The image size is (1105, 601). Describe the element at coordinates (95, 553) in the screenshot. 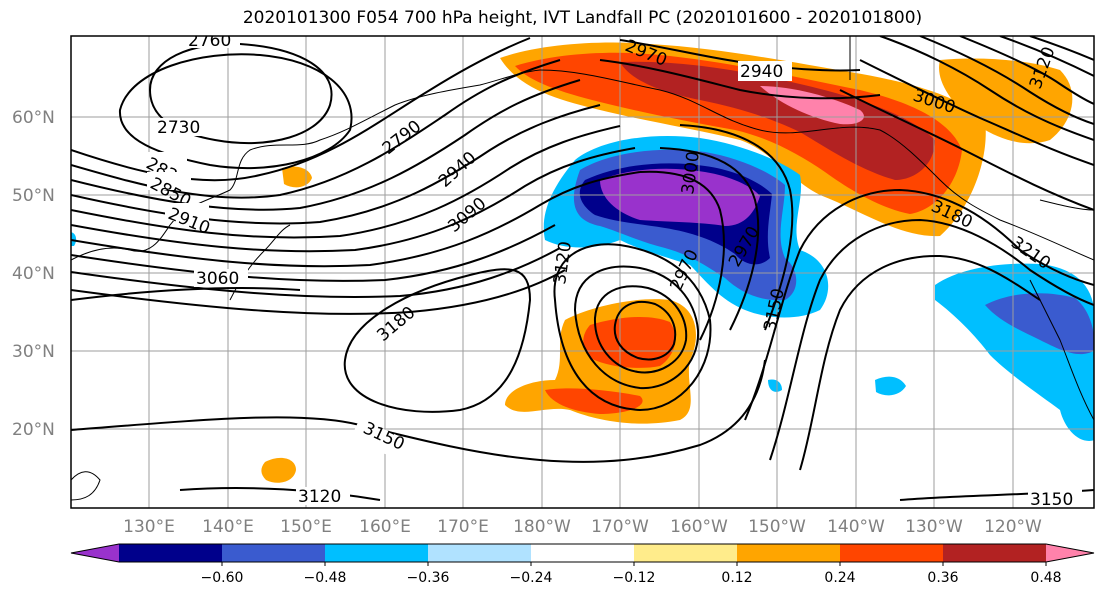

I see `colorbar-extend-min` at that location.